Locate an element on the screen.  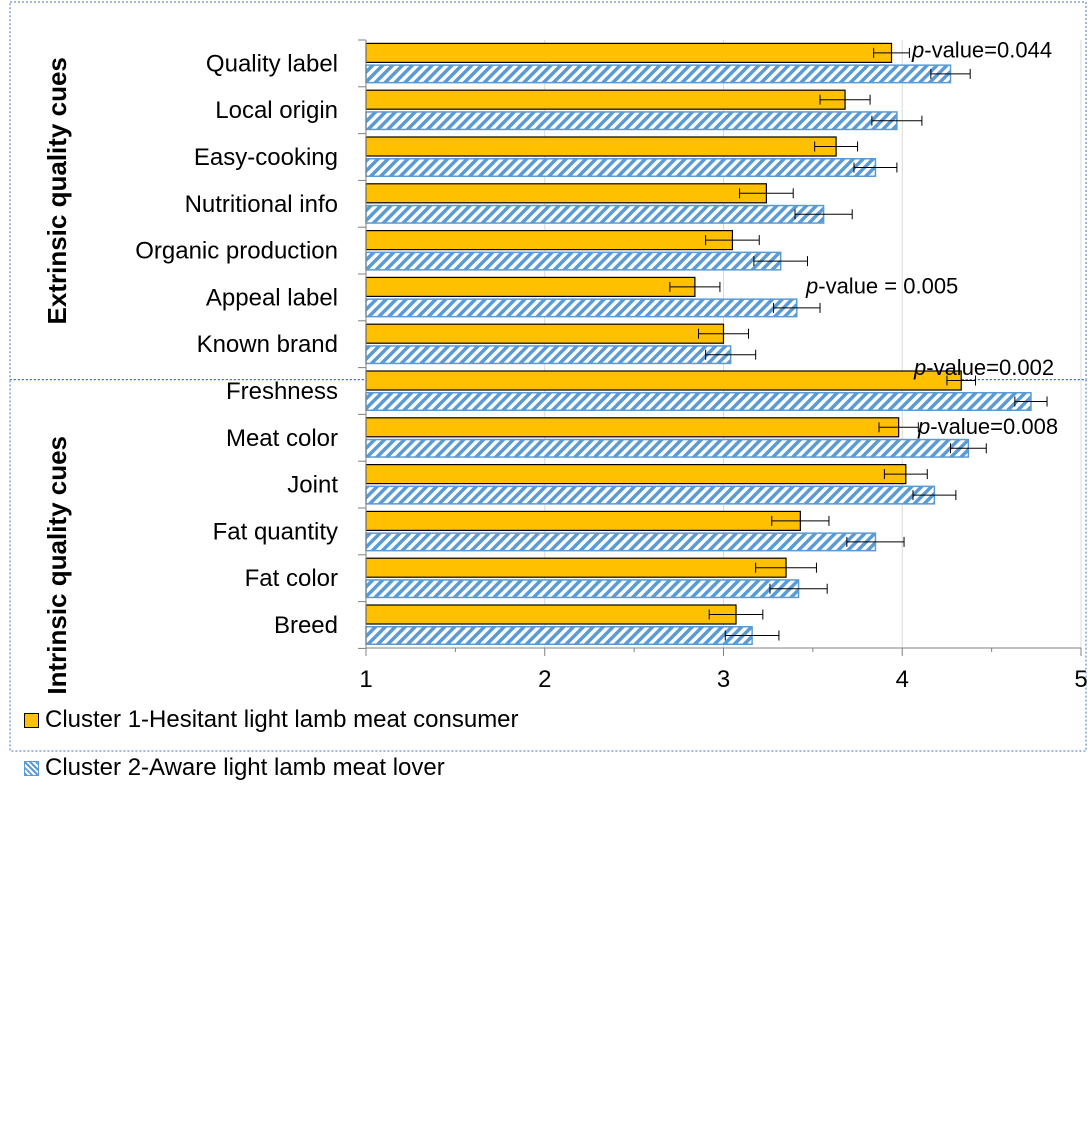
bar-cluster-2-freshness is located at coordinates (698, 401).